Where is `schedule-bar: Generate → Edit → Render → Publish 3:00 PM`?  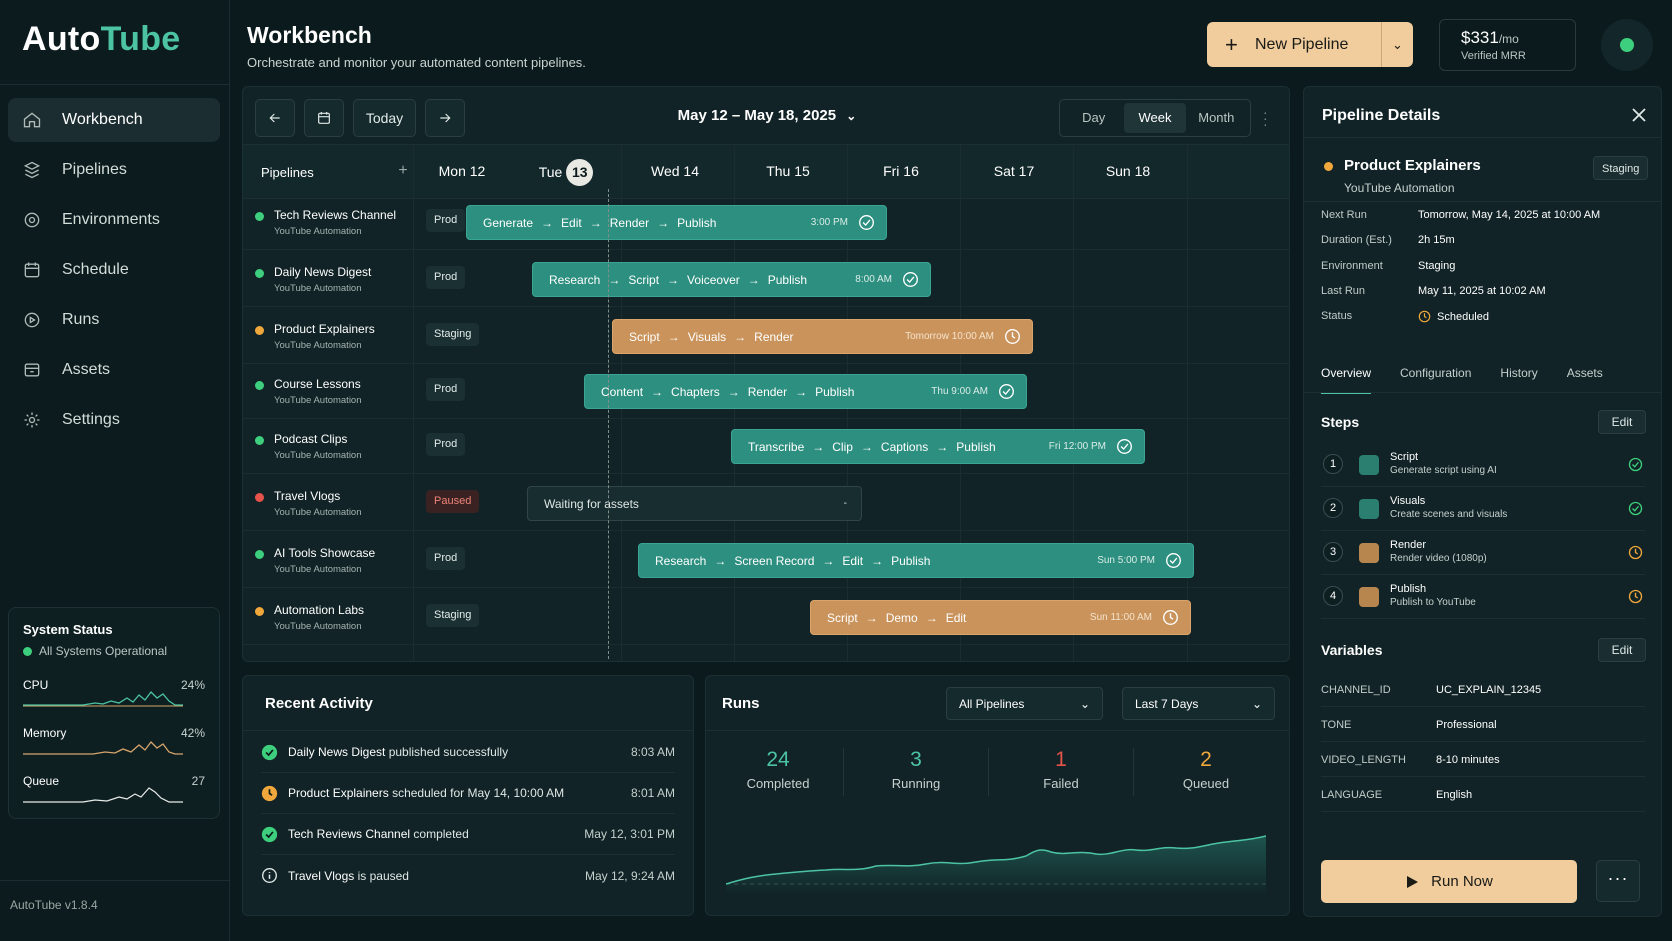
schedule-bar: Generate → Edit → Render → Publish 3:00 PM is located at coordinates (676, 222).